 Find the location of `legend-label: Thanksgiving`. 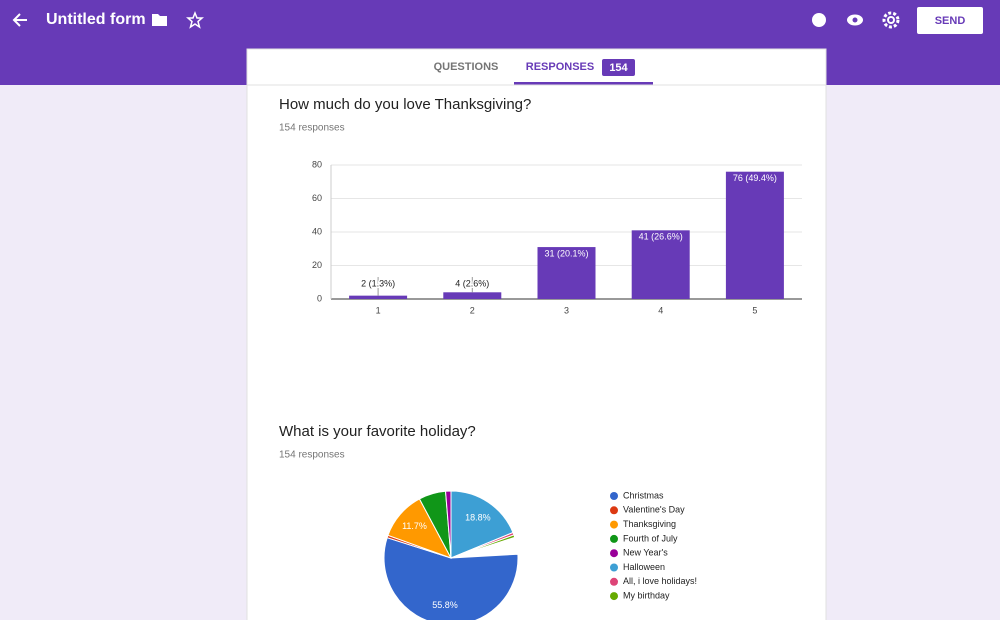

legend-label: Thanksgiving is located at coordinates (649, 524).